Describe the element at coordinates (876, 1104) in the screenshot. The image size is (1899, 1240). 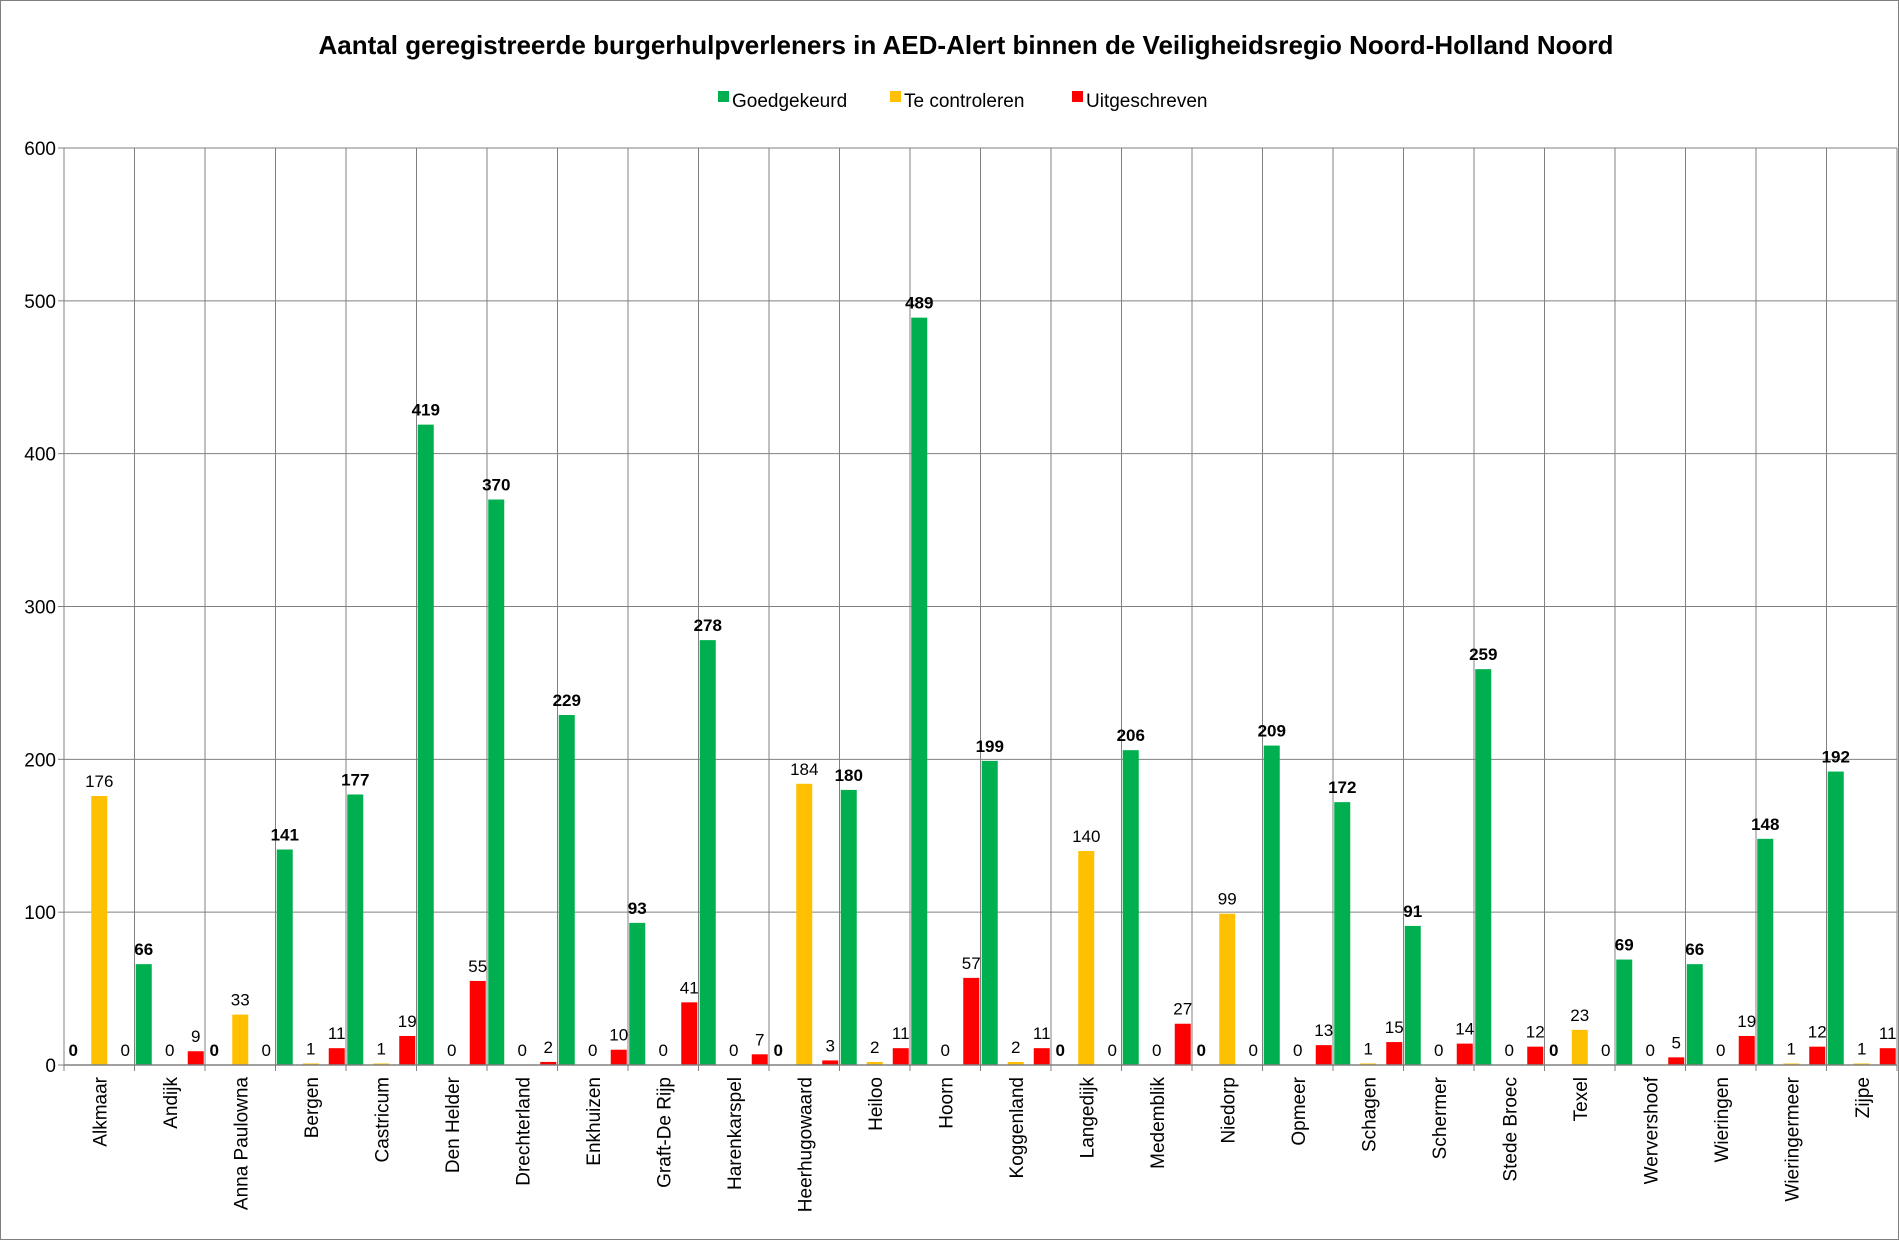
I see `x-tick-label: Heiloo` at that location.